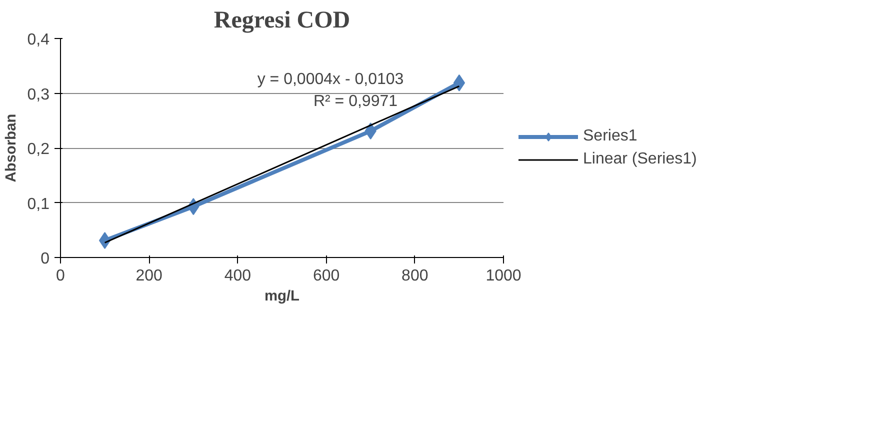  I want to click on legend-label: Linear (Series1), so click(640, 159).